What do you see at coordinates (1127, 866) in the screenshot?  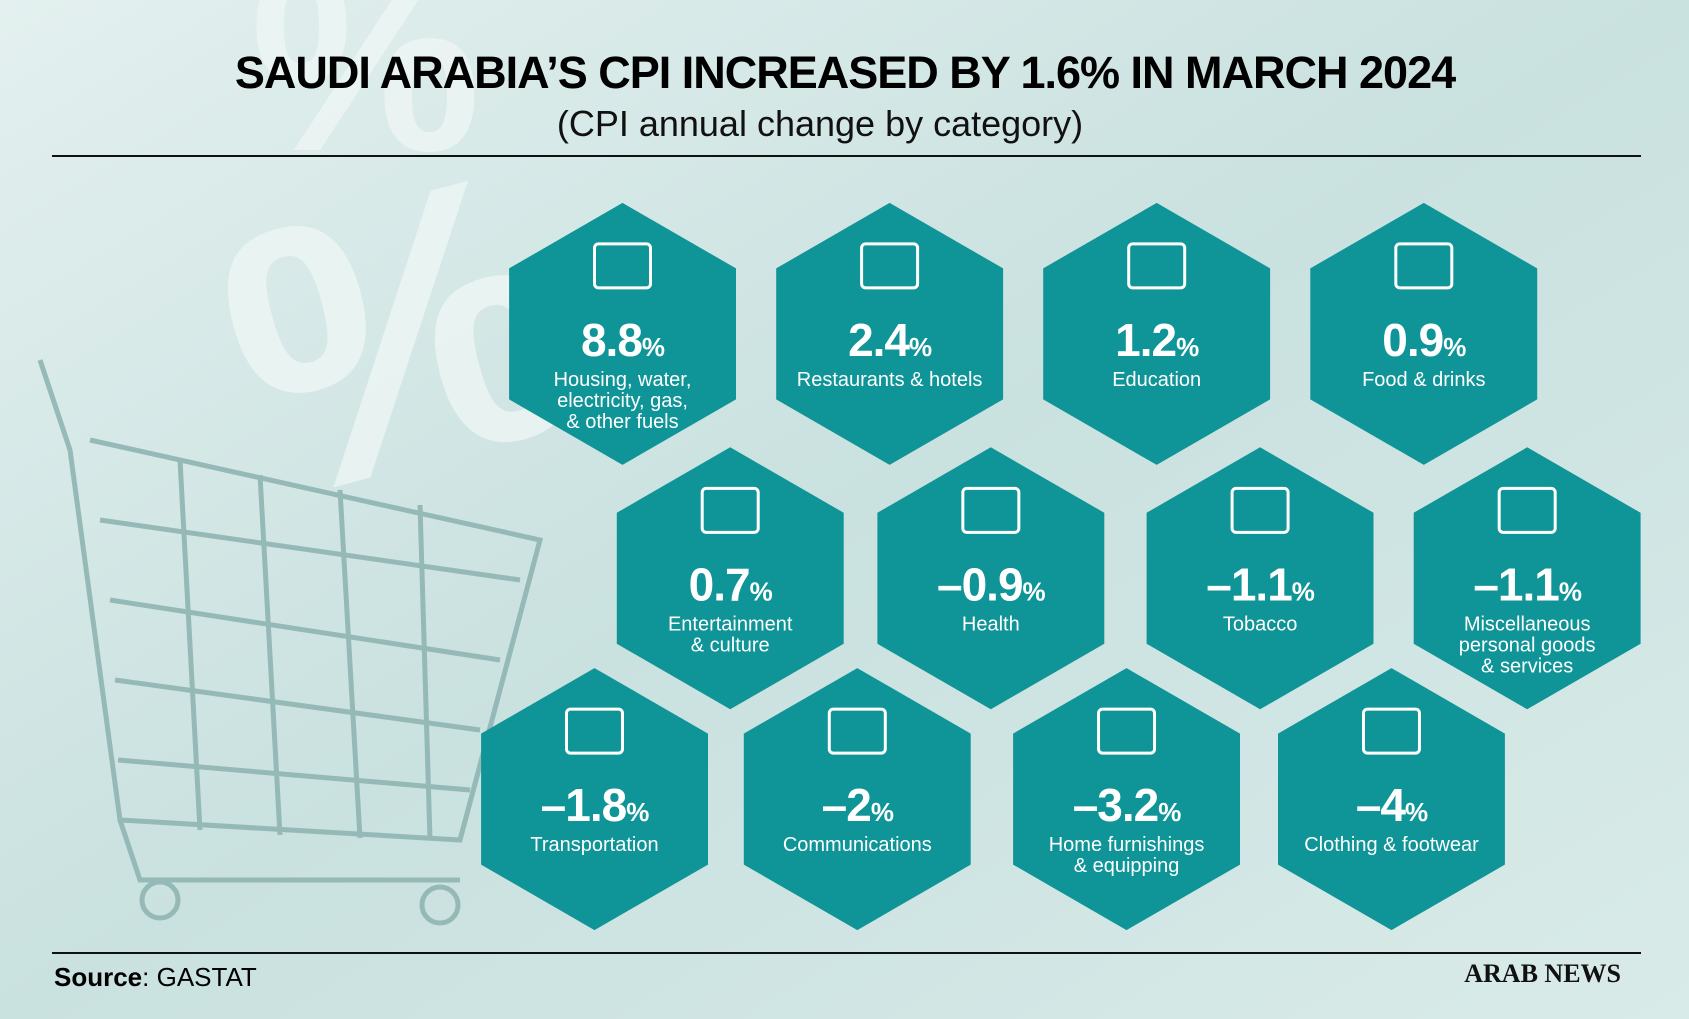 I see `category-label: & equipping` at bounding box center [1127, 866].